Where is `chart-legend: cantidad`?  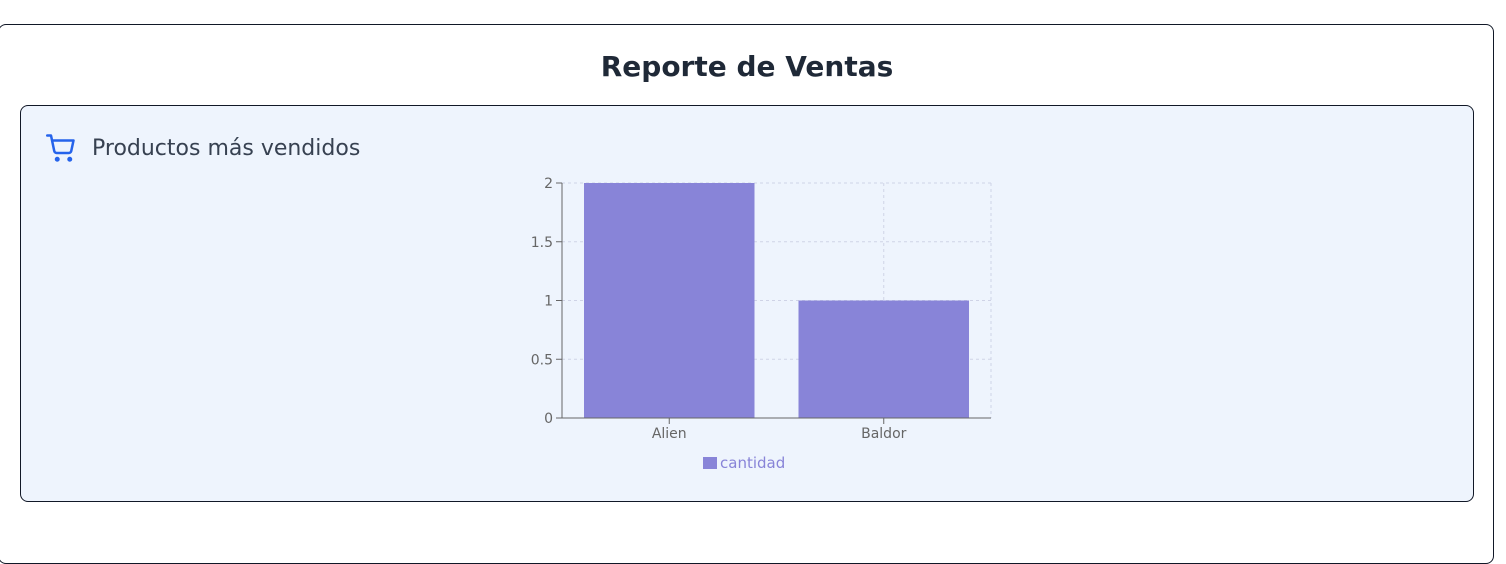
chart-legend: cantidad is located at coordinates (744, 463).